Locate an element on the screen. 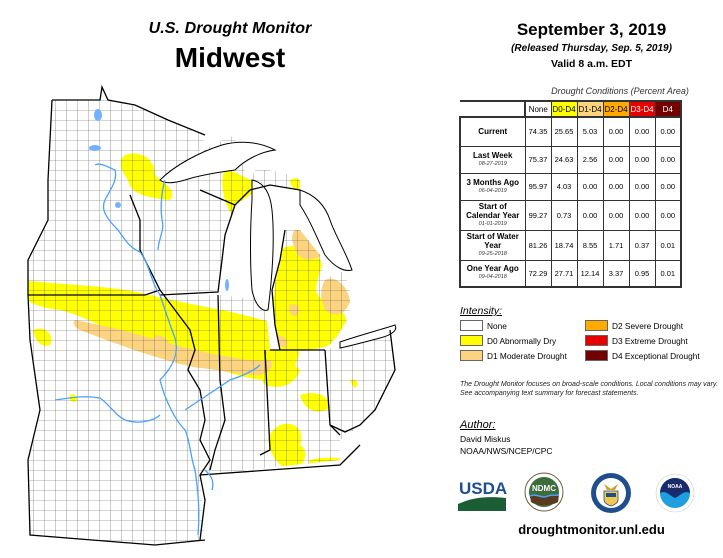 The width and height of the screenshot is (723, 558). table-row: Current 74.35 25.65 5.03 0.00 0.00 0.00 is located at coordinates (570, 131).